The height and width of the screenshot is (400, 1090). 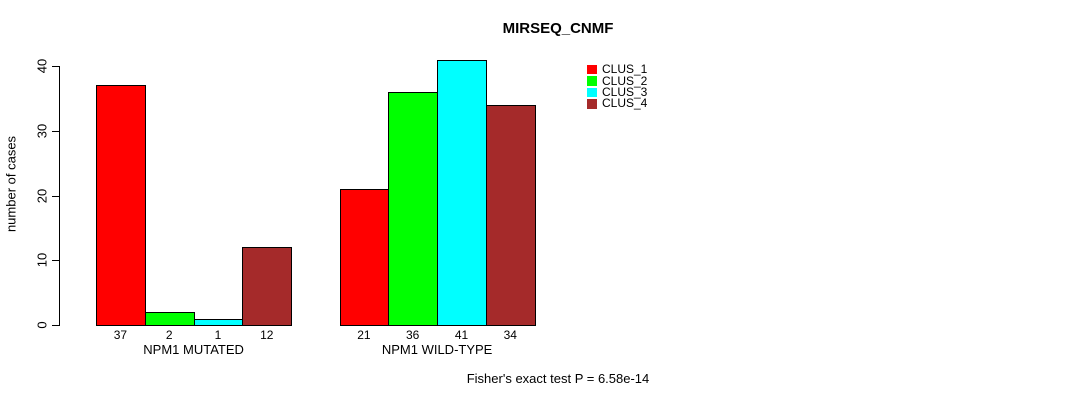 I want to click on y-axis-line, so click(x=59, y=196).